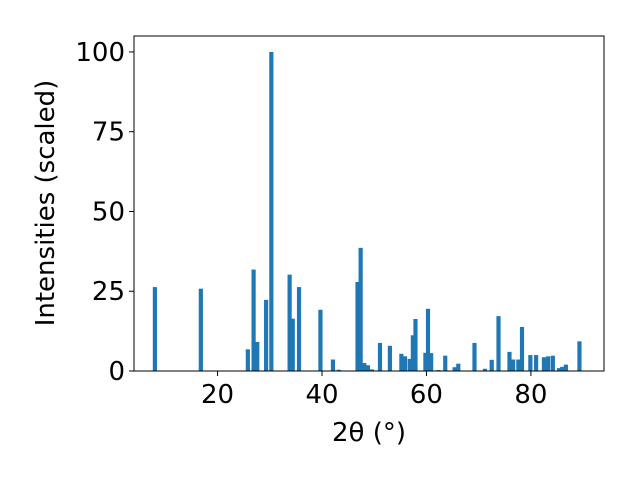 This screenshot has width=640, height=480. Describe the element at coordinates (108, 292) in the screenshot. I see `y-tick-label: 25` at that location.